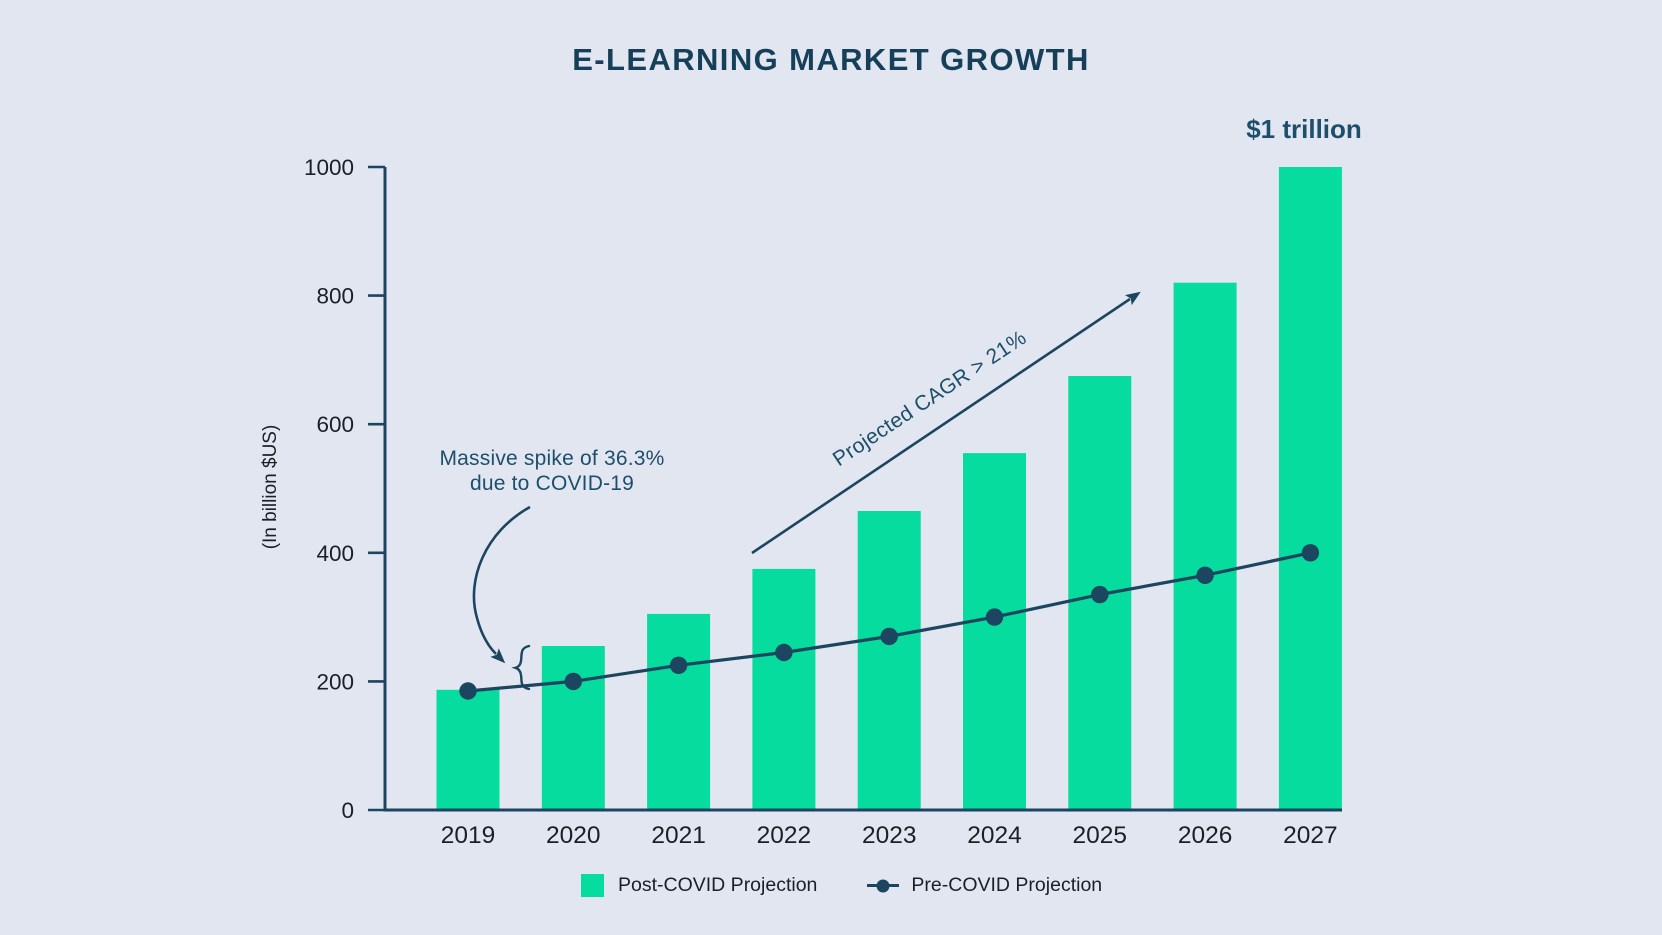 Image resolution: width=1662 pixels, height=935 pixels. Describe the element at coordinates (678, 835) in the screenshot. I see `x-label-2021: 2021` at that location.